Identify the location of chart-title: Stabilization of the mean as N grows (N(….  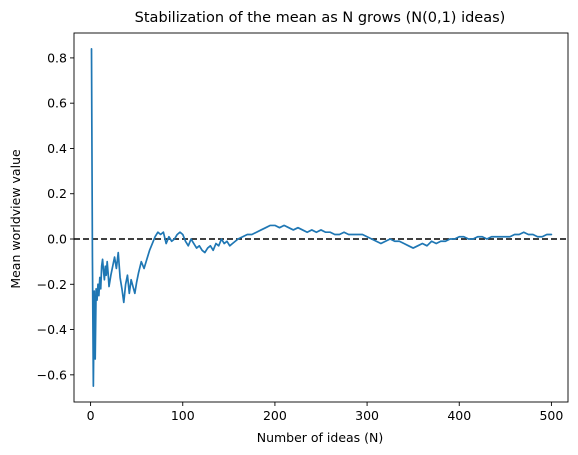
(320, 18).